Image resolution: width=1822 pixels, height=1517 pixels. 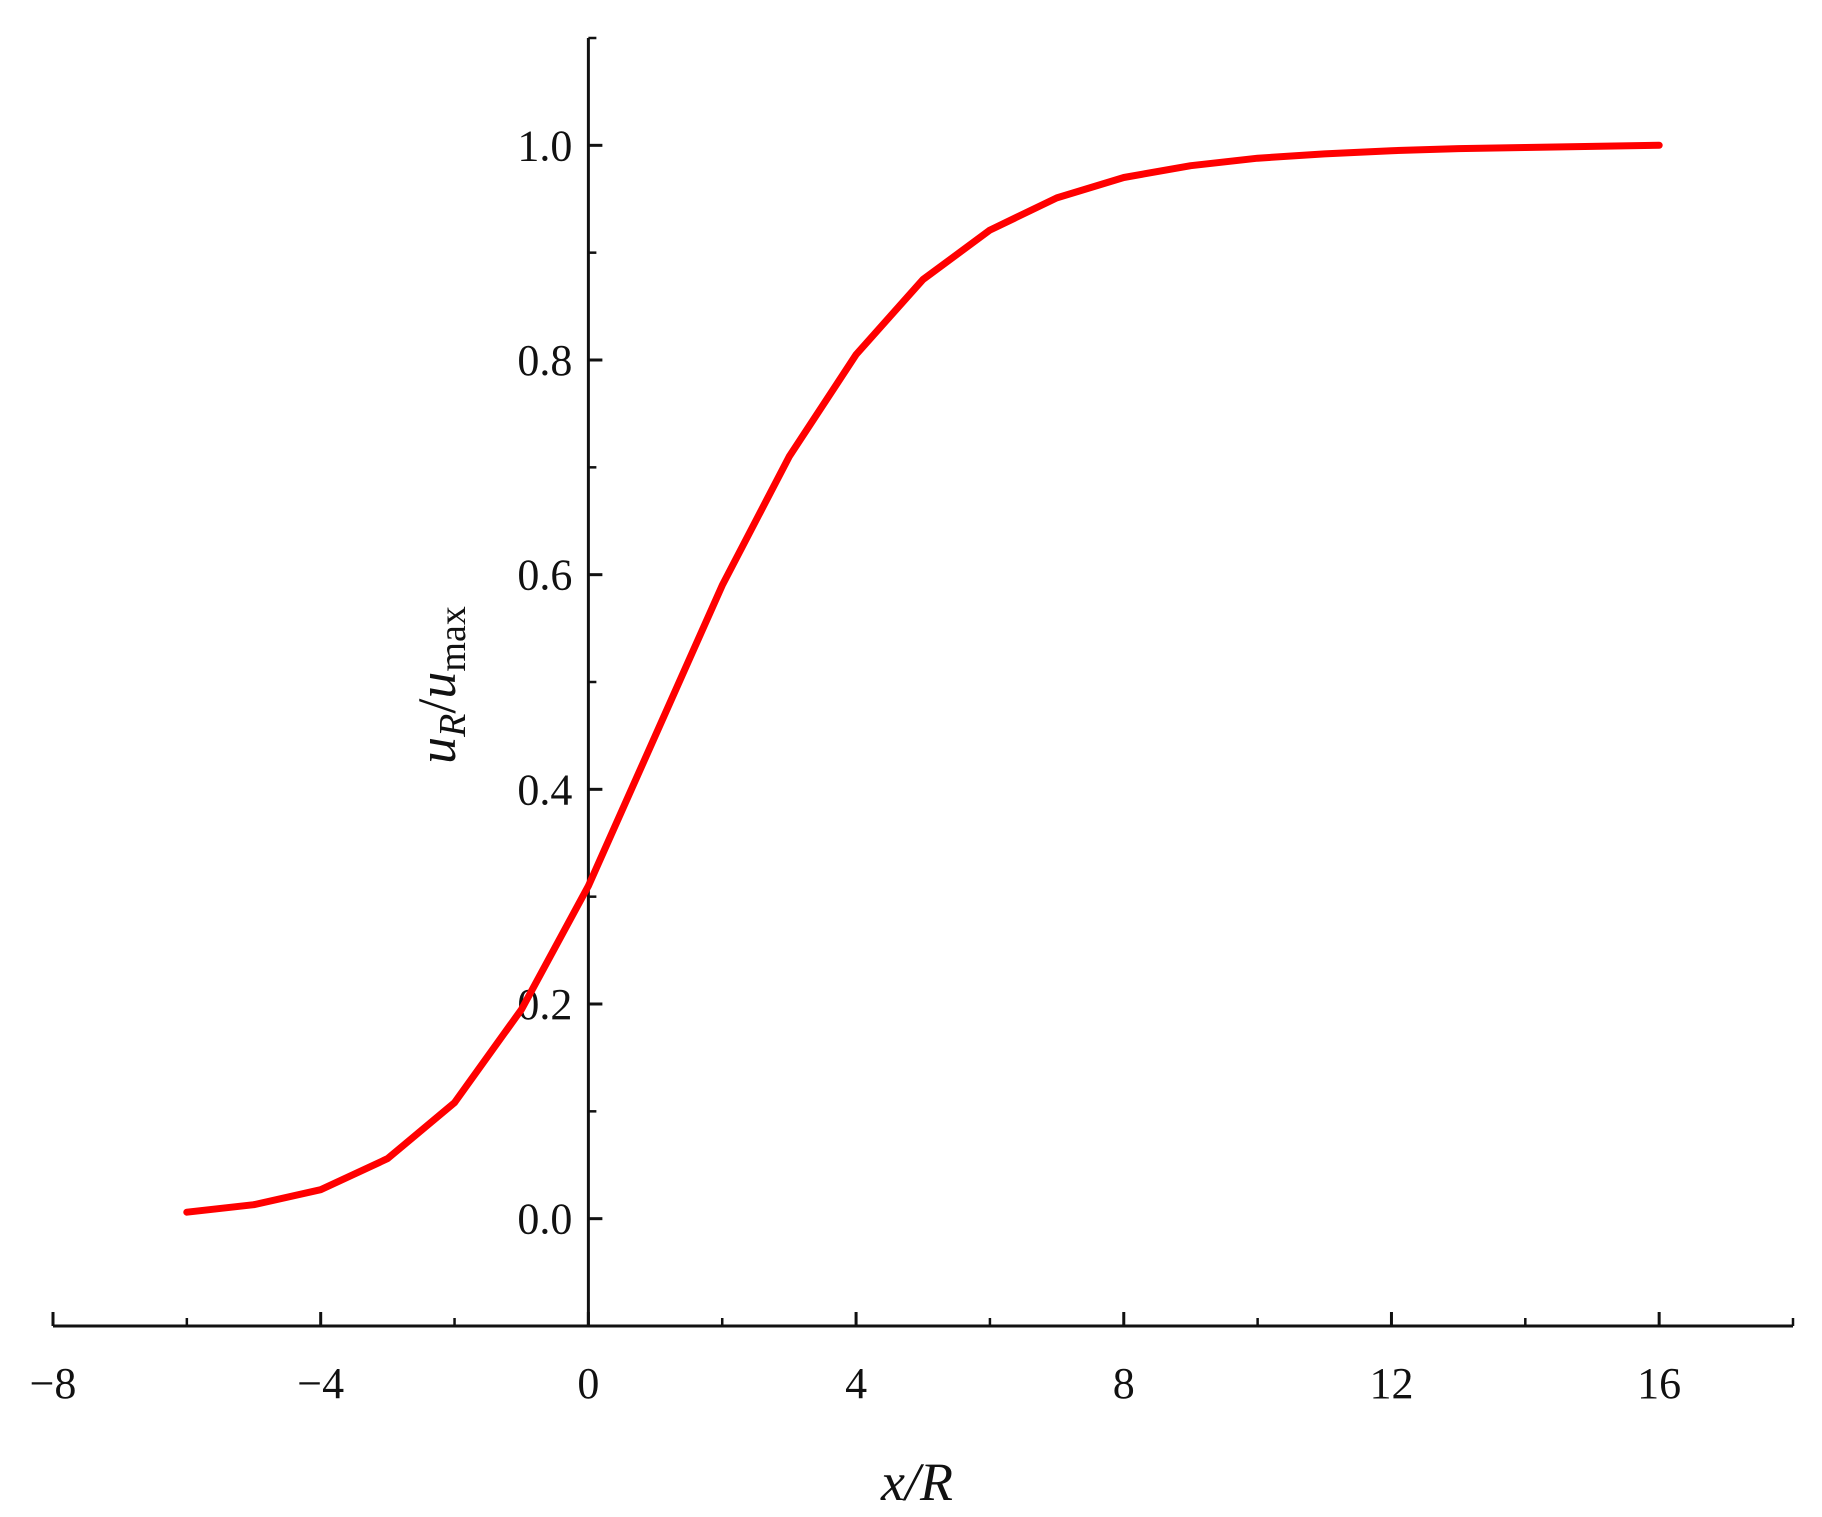 What do you see at coordinates (53, 1383) in the screenshot?
I see `x-tick-label: −8` at bounding box center [53, 1383].